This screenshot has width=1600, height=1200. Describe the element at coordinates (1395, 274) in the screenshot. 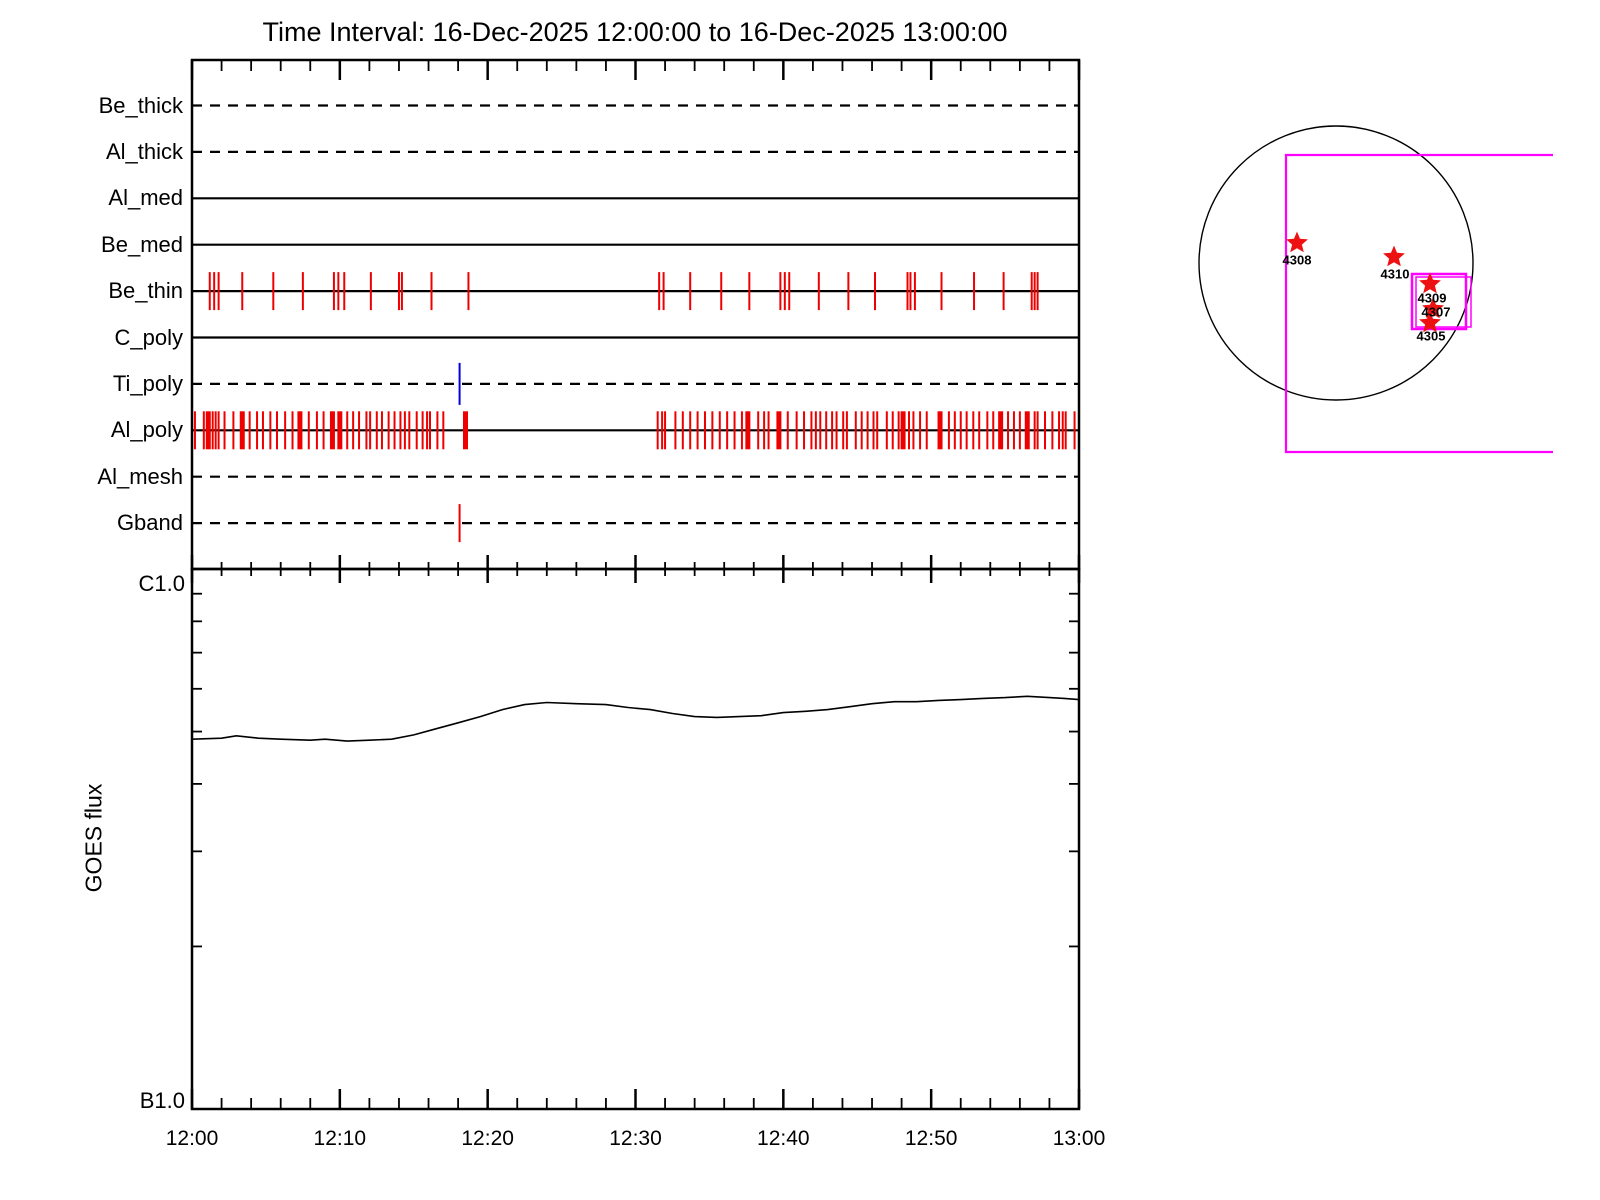

I see `active-region-number-4310: 4310` at that location.